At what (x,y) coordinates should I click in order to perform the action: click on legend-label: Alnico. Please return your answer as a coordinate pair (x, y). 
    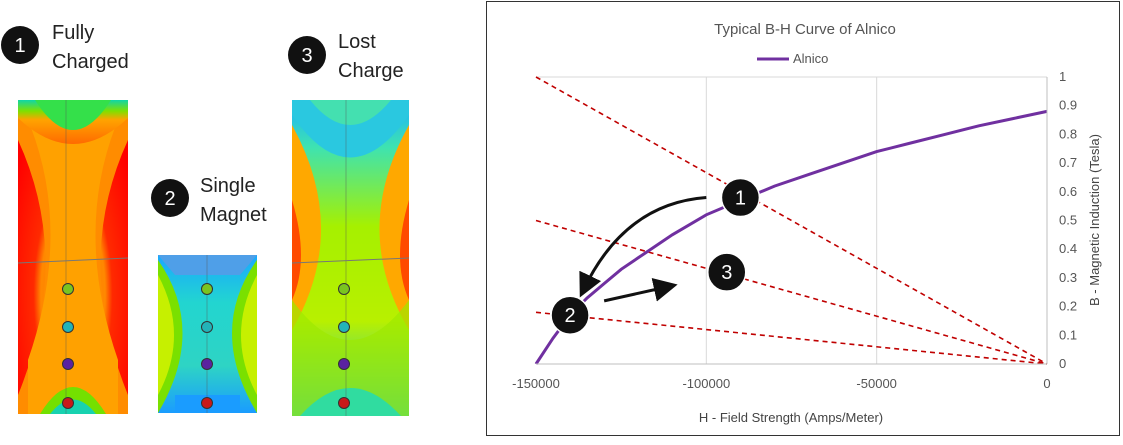
    Looking at the image, I should click on (810, 58).